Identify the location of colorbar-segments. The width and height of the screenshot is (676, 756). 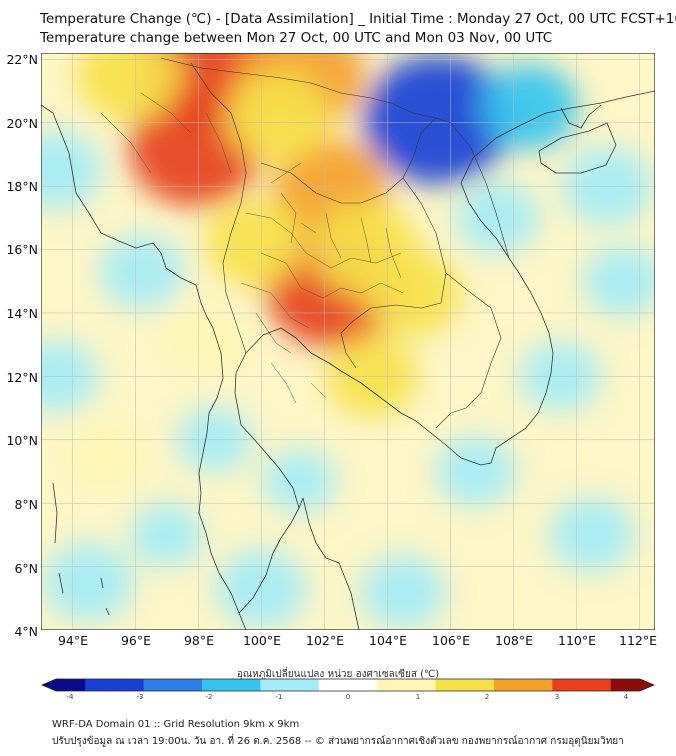
(348, 685).